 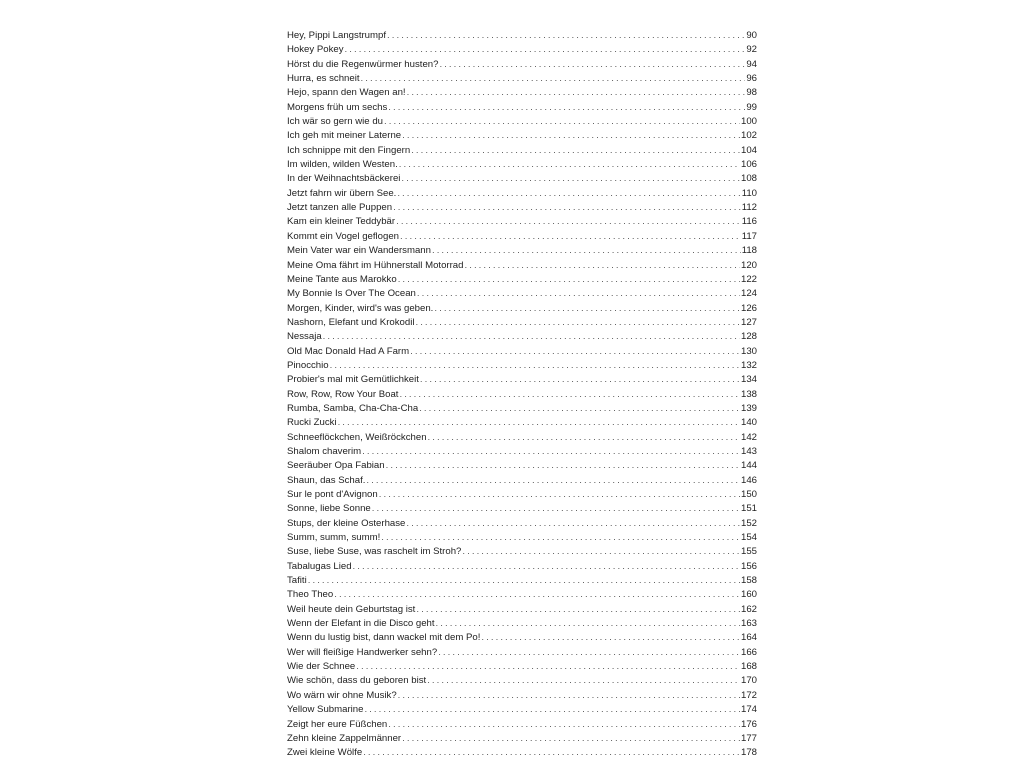 What do you see at coordinates (522, 79) in the screenshot?
I see `toc-entry: Hurra, es schneit 96` at bounding box center [522, 79].